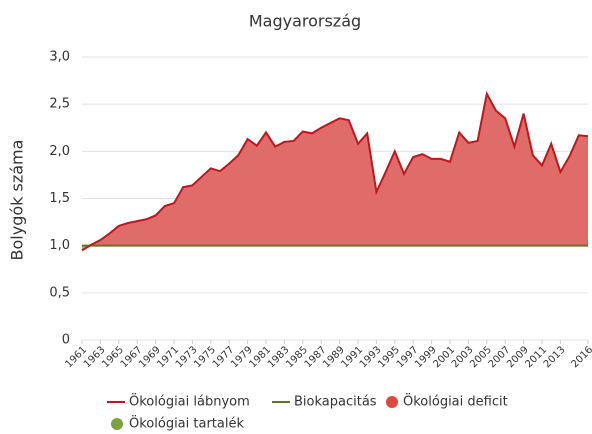 This screenshot has width=592, height=434. Describe the element at coordinates (59, 104) in the screenshot. I see `y-tick-label: 2,5` at that location.